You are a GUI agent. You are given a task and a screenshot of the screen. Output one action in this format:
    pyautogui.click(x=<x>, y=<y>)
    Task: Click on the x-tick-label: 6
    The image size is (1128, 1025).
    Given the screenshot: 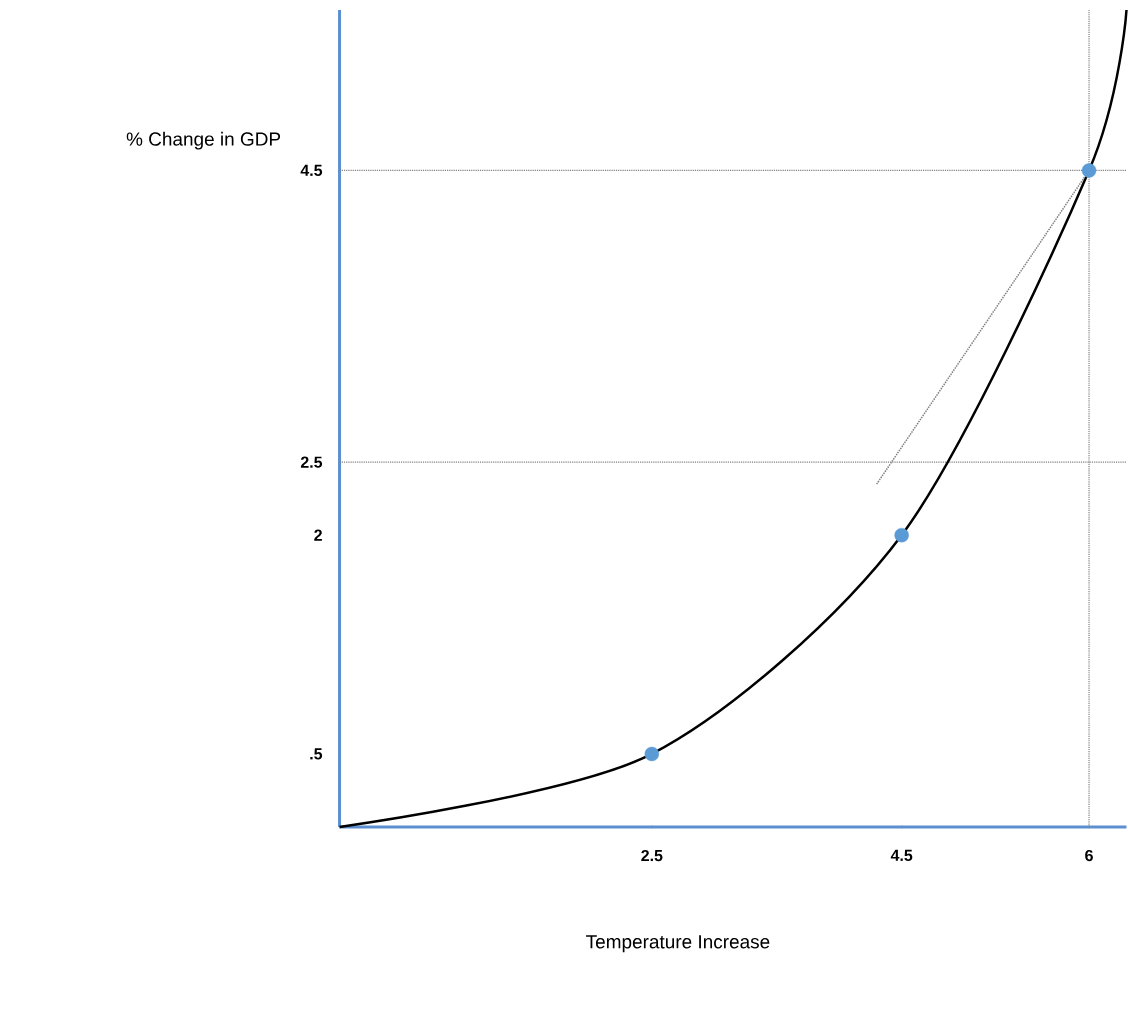 What is the action you would take?
    pyautogui.click(x=1089, y=856)
    